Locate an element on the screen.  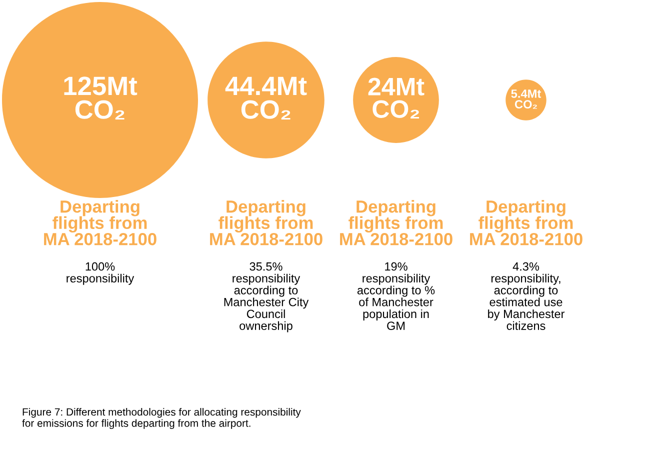
text: 4.3% responsibility, according to estimated use by Manchester citizens is located at coordinates (526, 296).